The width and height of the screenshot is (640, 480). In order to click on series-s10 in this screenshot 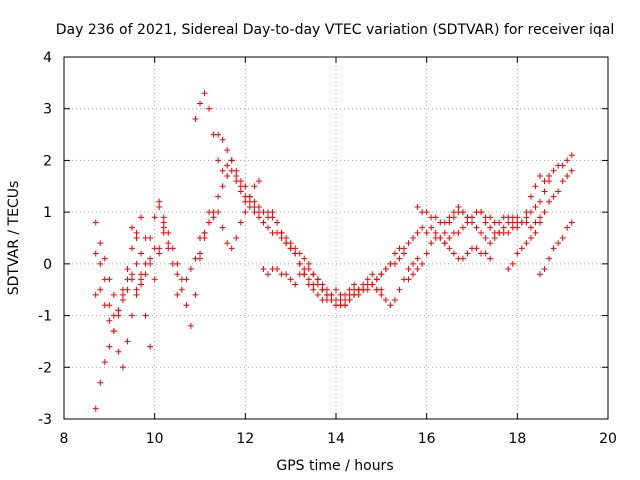, I will do `click(229, 215)`.